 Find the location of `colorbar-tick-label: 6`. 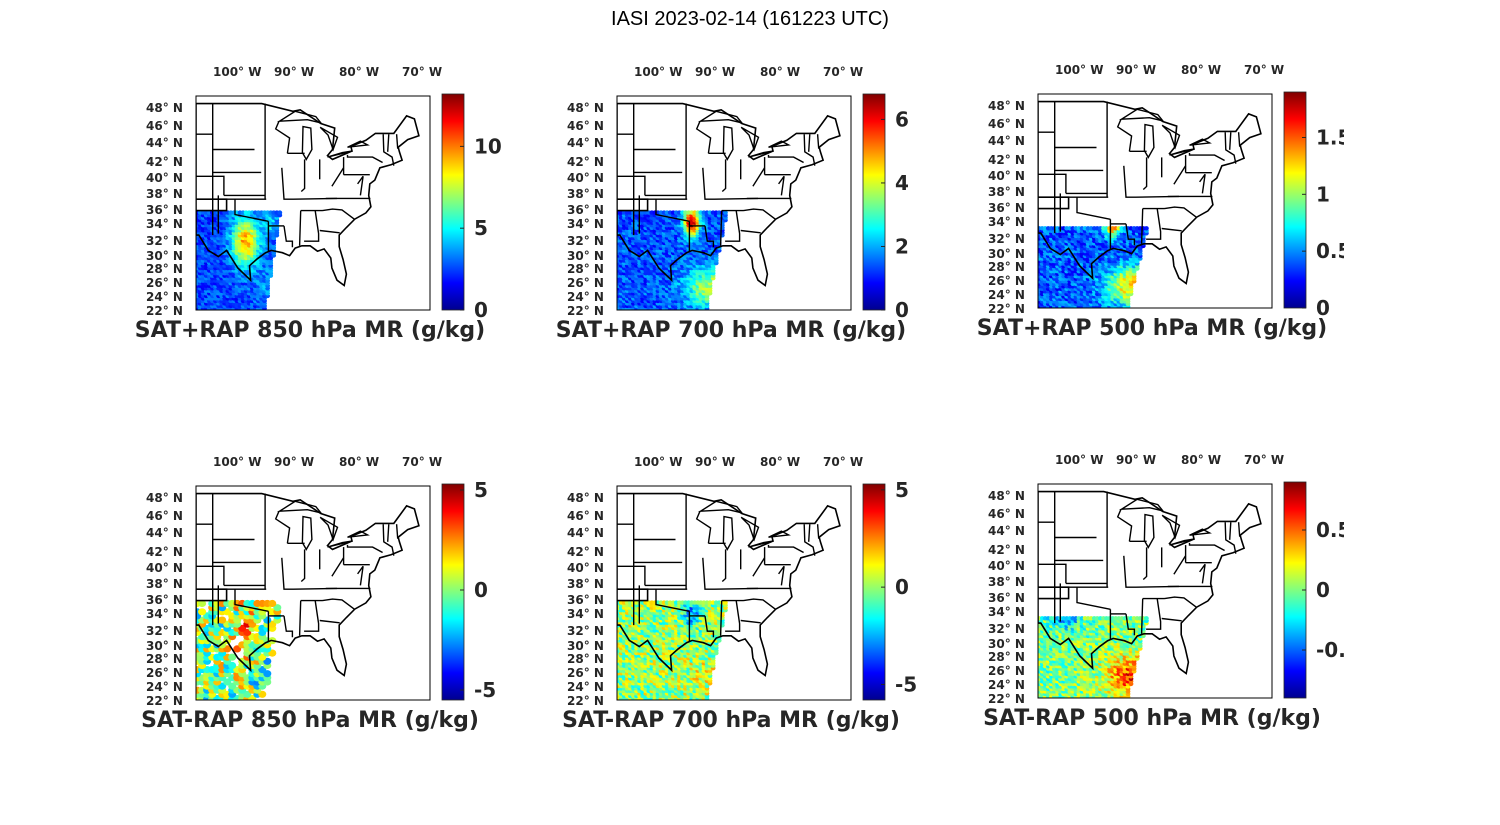

colorbar-tick-label: 6 is located at coordinates (902, 119).